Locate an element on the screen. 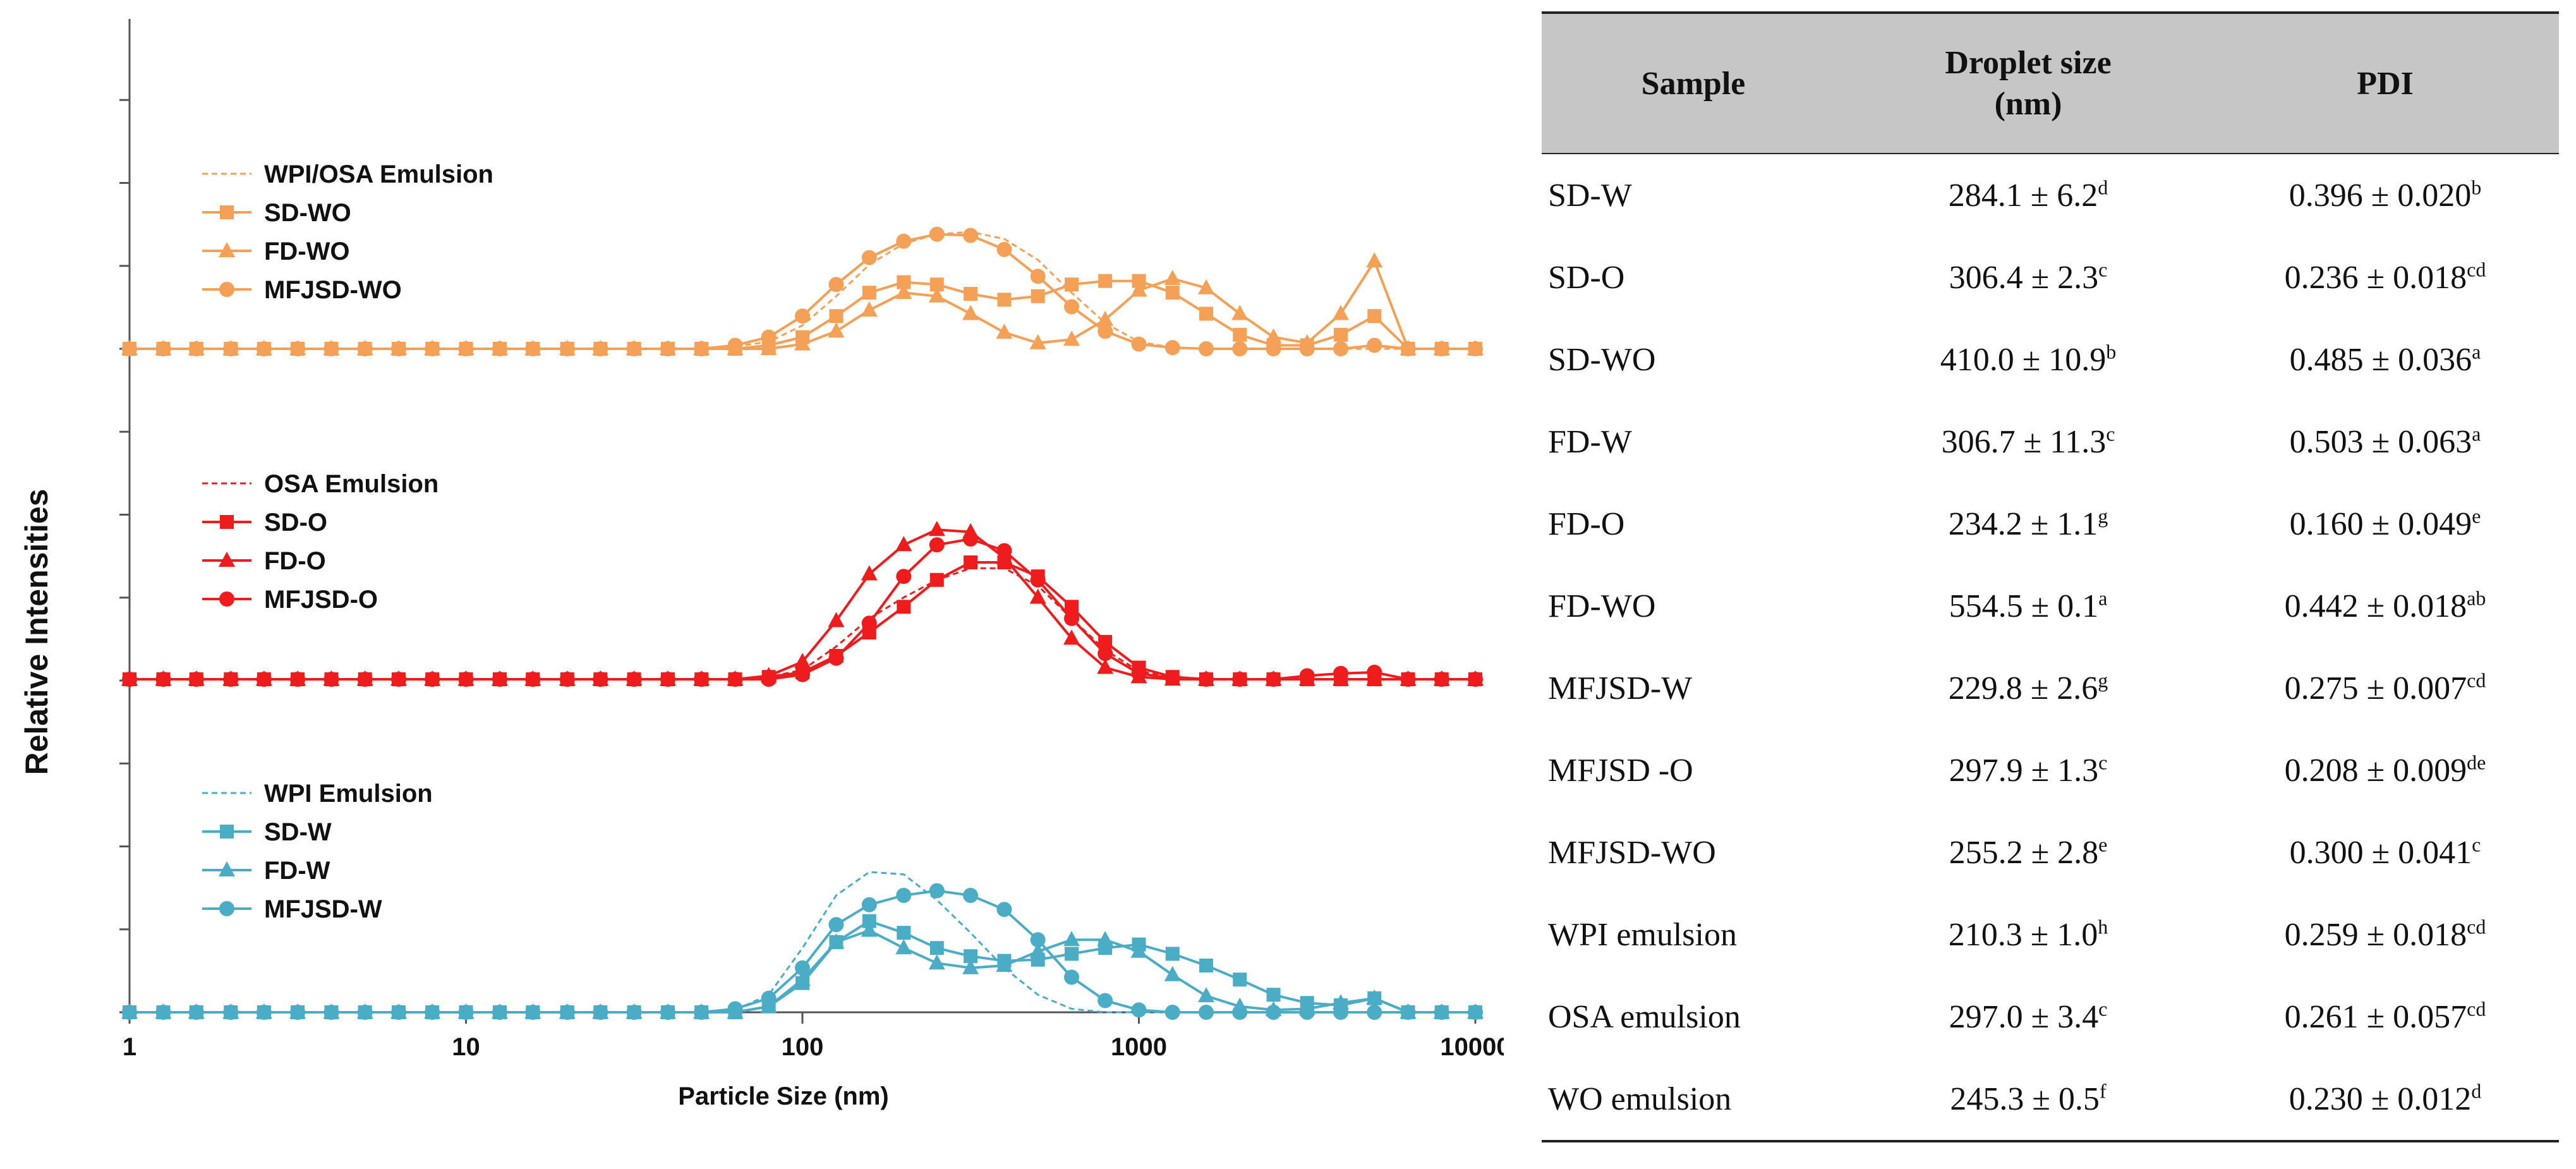 This screenshot has height=1169, width=2576. cell-sample: OSA emulsion is located at coordinates (1693, 1017).